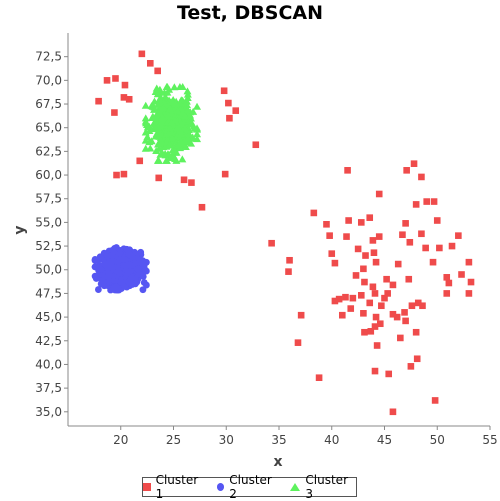  I want to click on y-tick-label: 60,0, so click(48, 175).